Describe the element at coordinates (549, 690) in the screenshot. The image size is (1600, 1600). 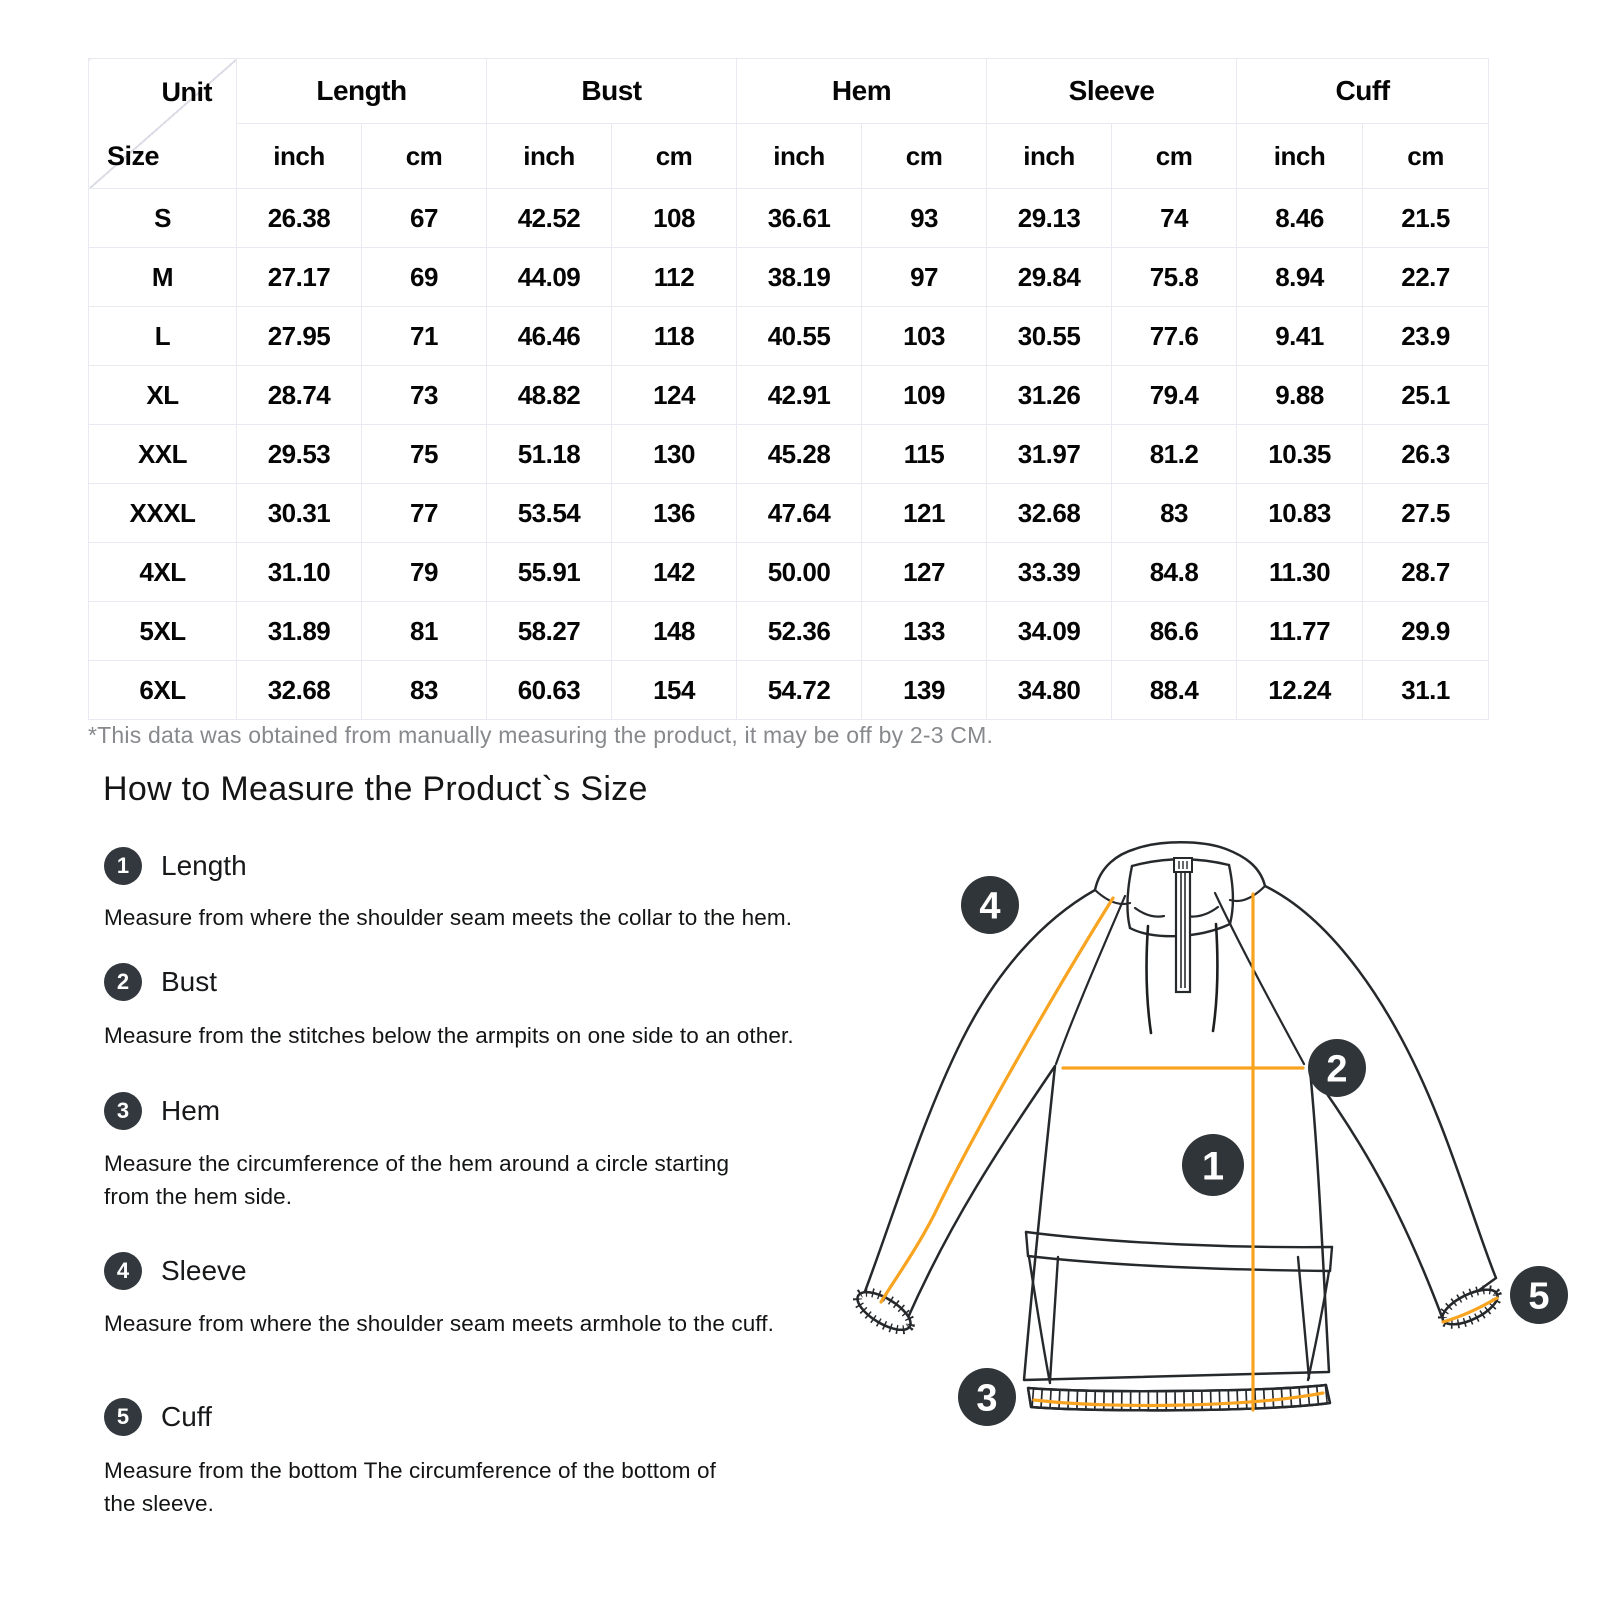
I see `value-cell: 60.63` at that location.